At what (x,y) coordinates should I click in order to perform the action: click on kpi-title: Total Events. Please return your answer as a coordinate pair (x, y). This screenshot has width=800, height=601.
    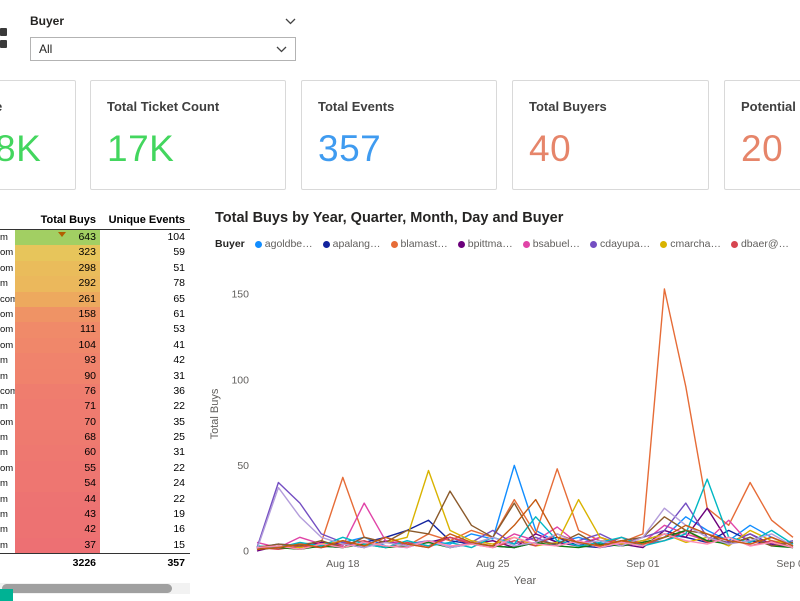
    Looking at the image, I should click on (356, 106).